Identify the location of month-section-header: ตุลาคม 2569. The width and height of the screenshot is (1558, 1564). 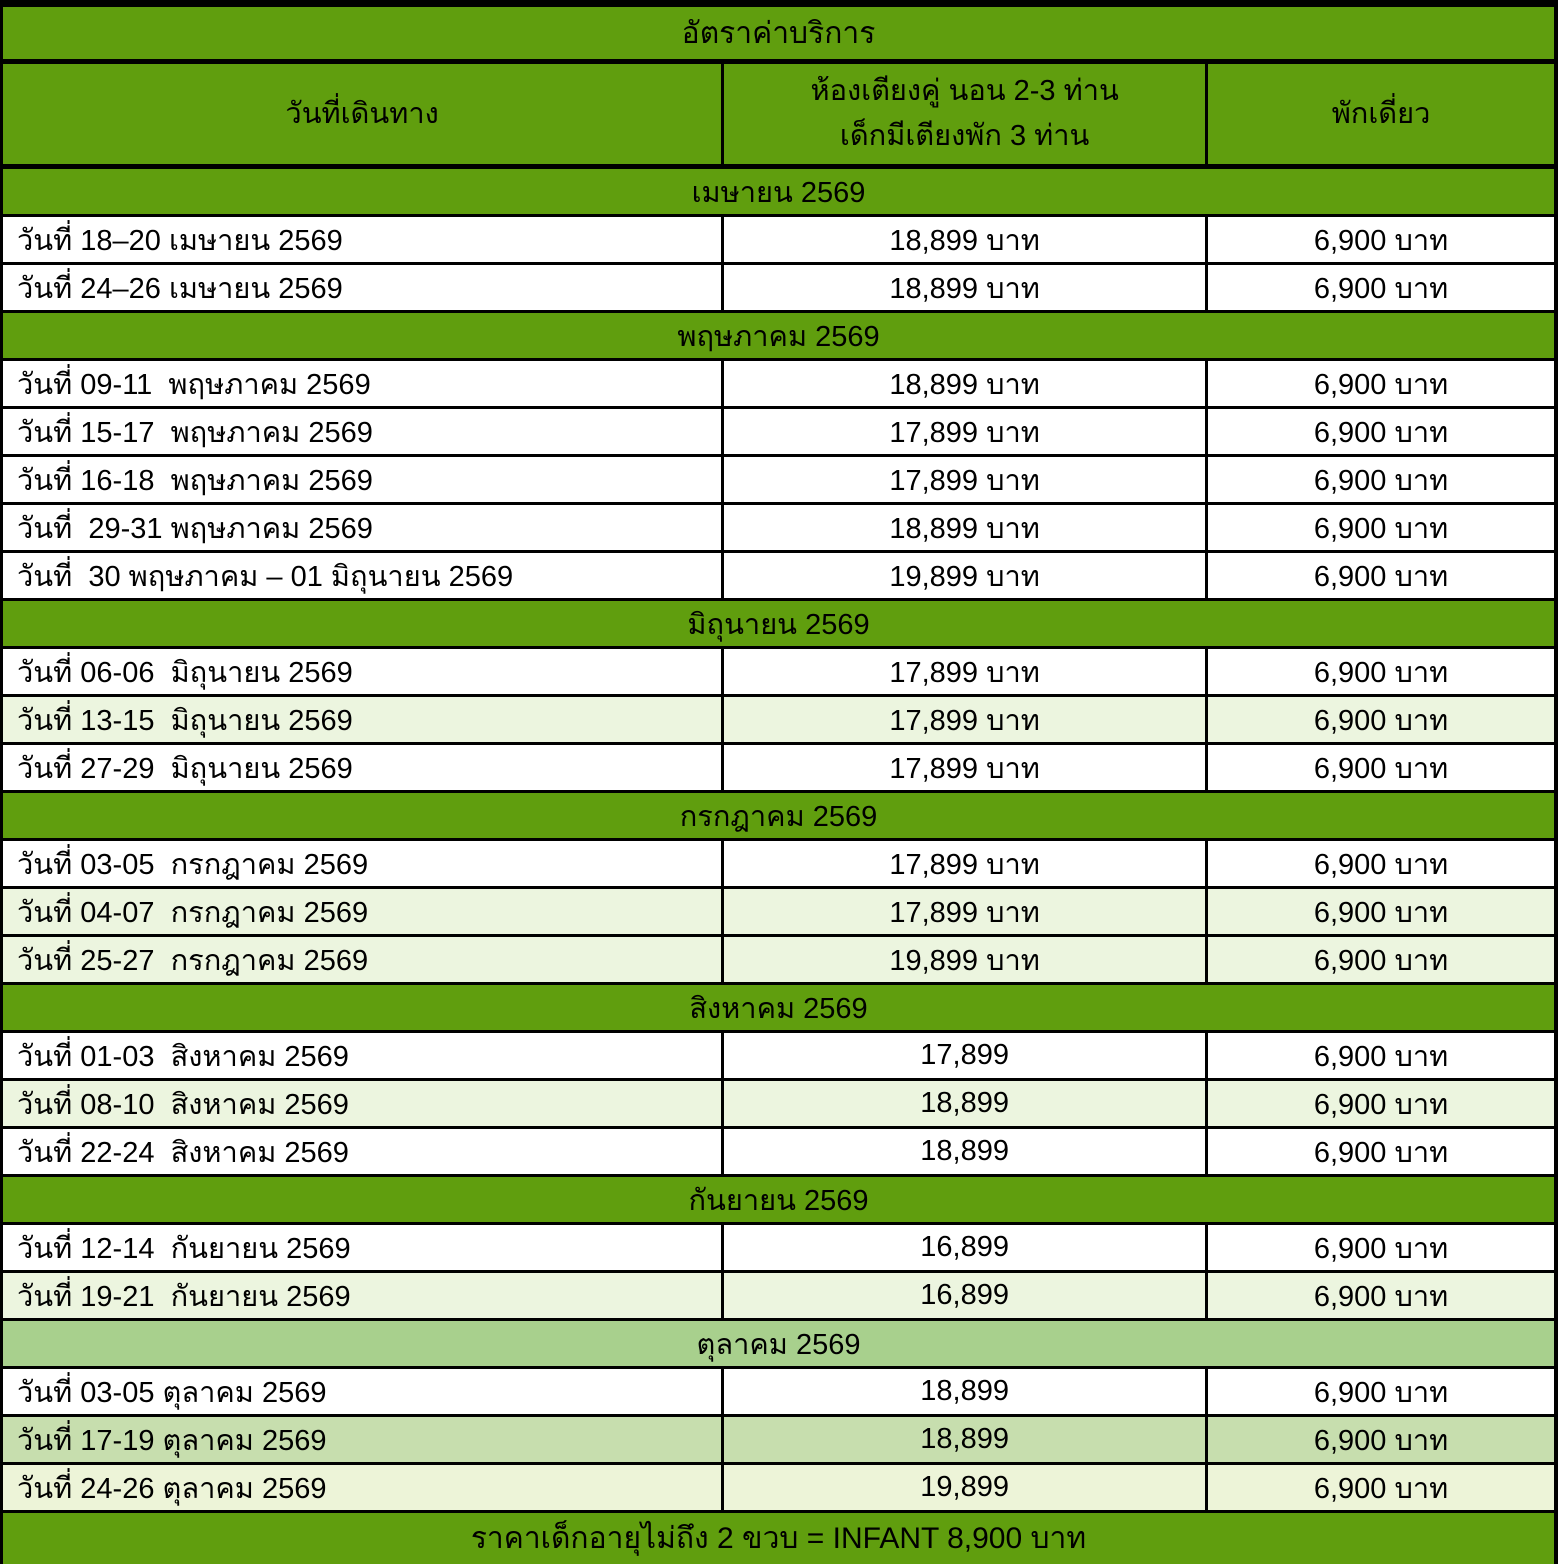
(778, 1345).